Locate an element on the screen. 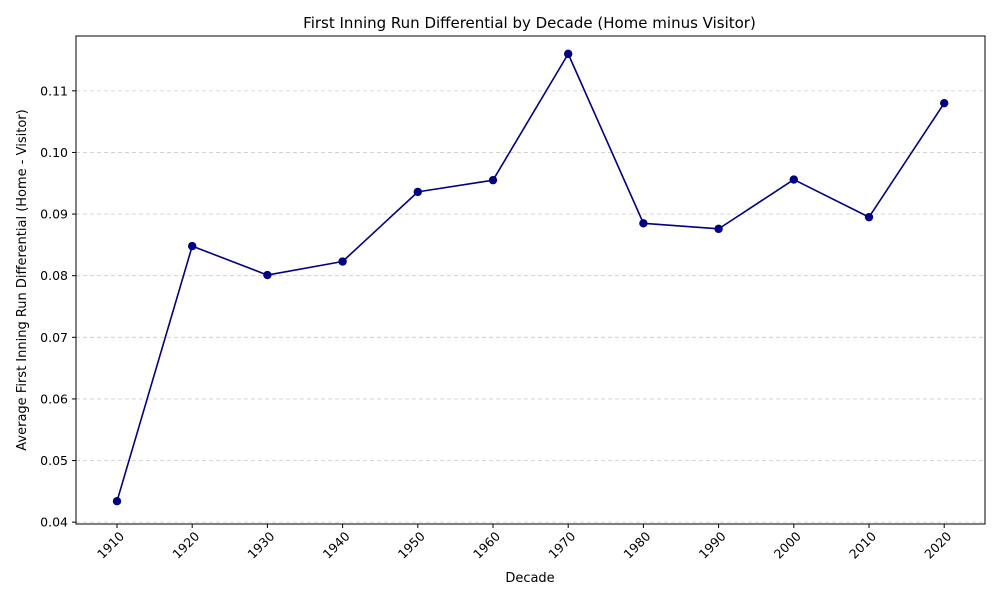  y-tick-label: 0.09 is located at coordinates (54, 214).